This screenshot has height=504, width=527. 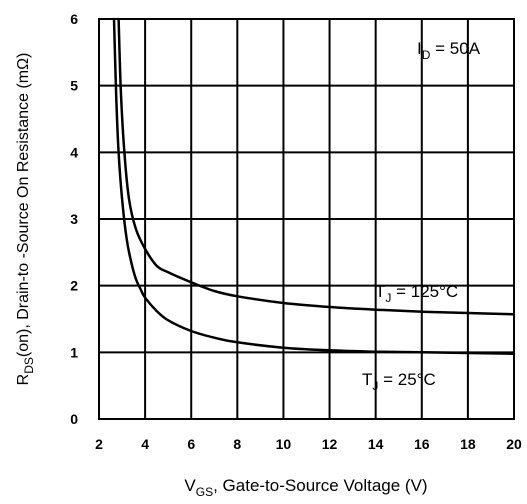 What do you see at coordinates (74, 419) in the screenshot?
I see `y-tick-label: 0` at bounding box center [74, 419].